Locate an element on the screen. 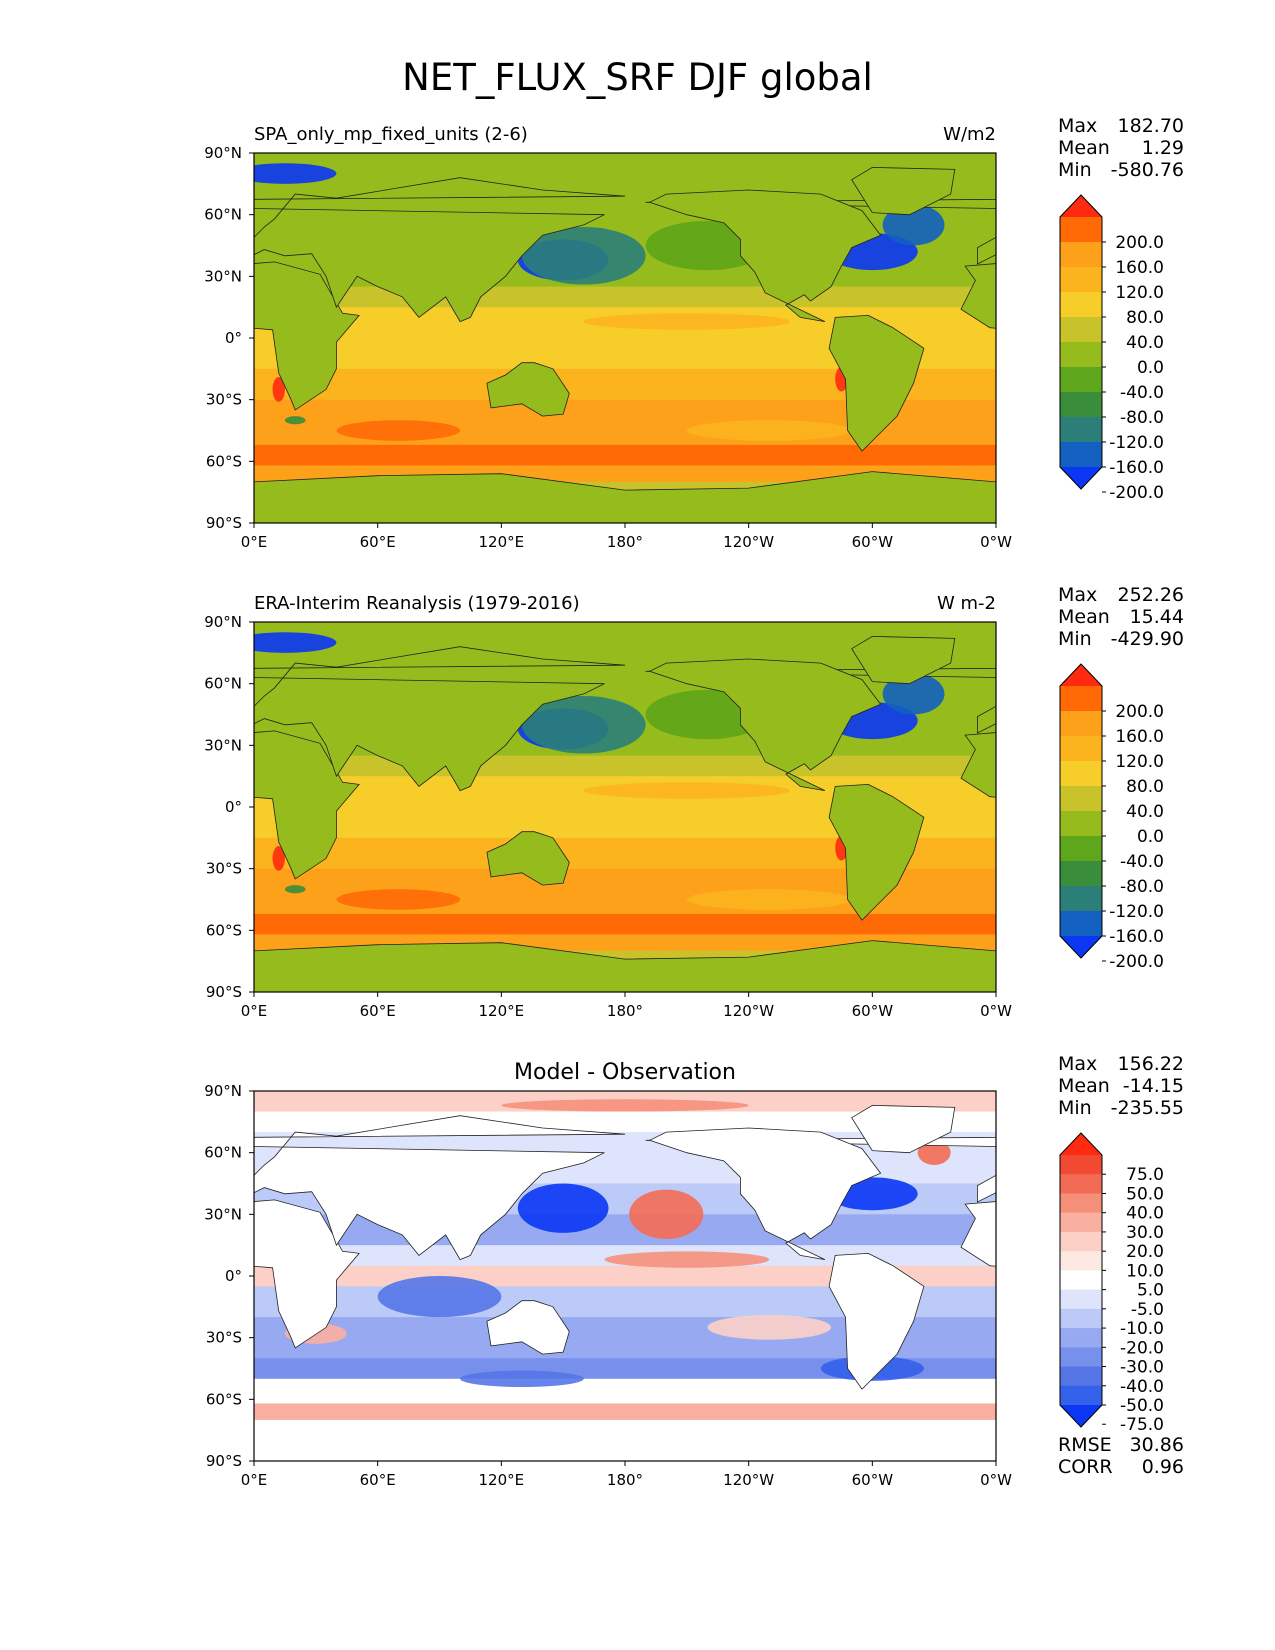  land-africa is located at coordinates (307, 336).